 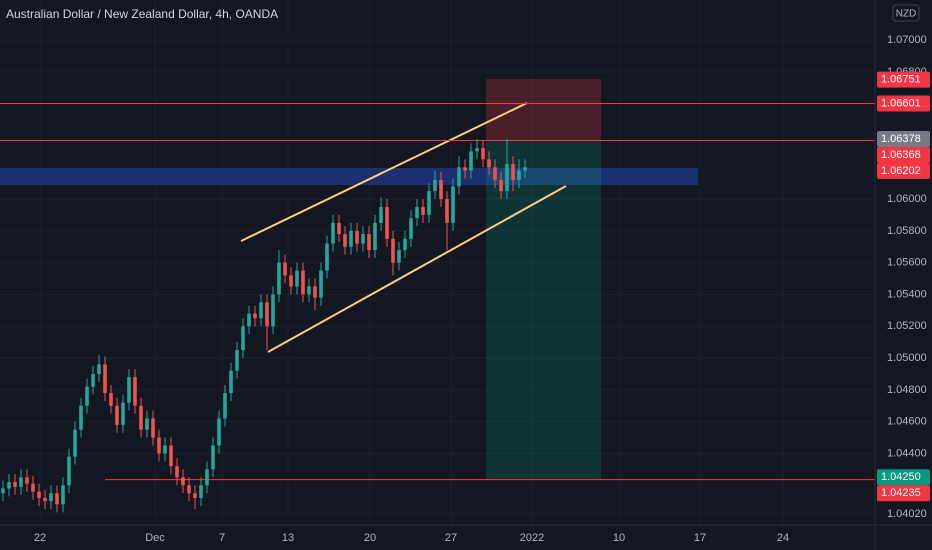 I want to click on target-zone, so click(x=543, y=310).